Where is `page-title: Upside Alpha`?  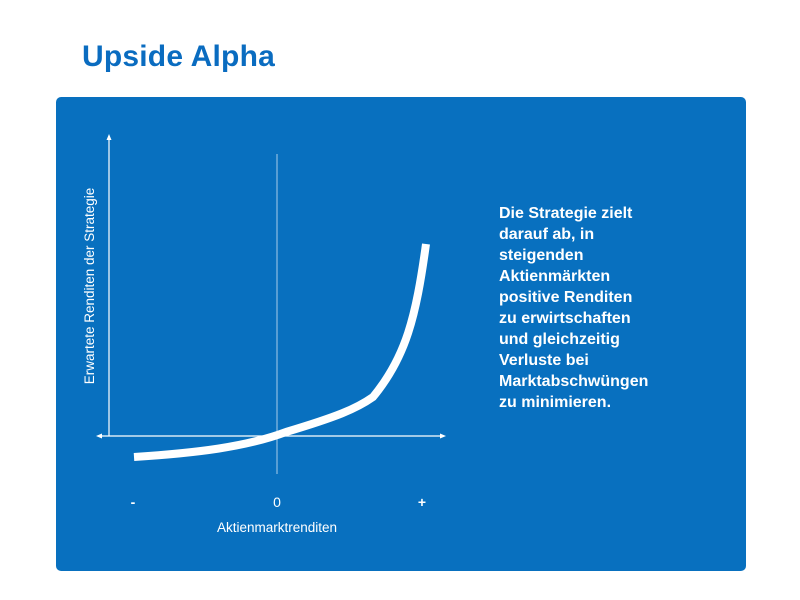
page-title: Upside Alpha is located at coordinates (178, 56).